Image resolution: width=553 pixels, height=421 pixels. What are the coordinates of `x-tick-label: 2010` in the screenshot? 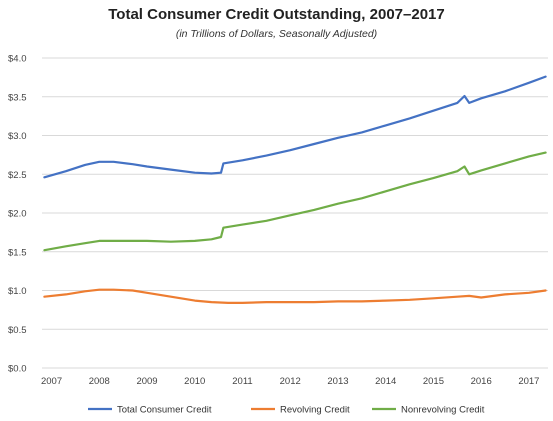 It's located at (194, 381).